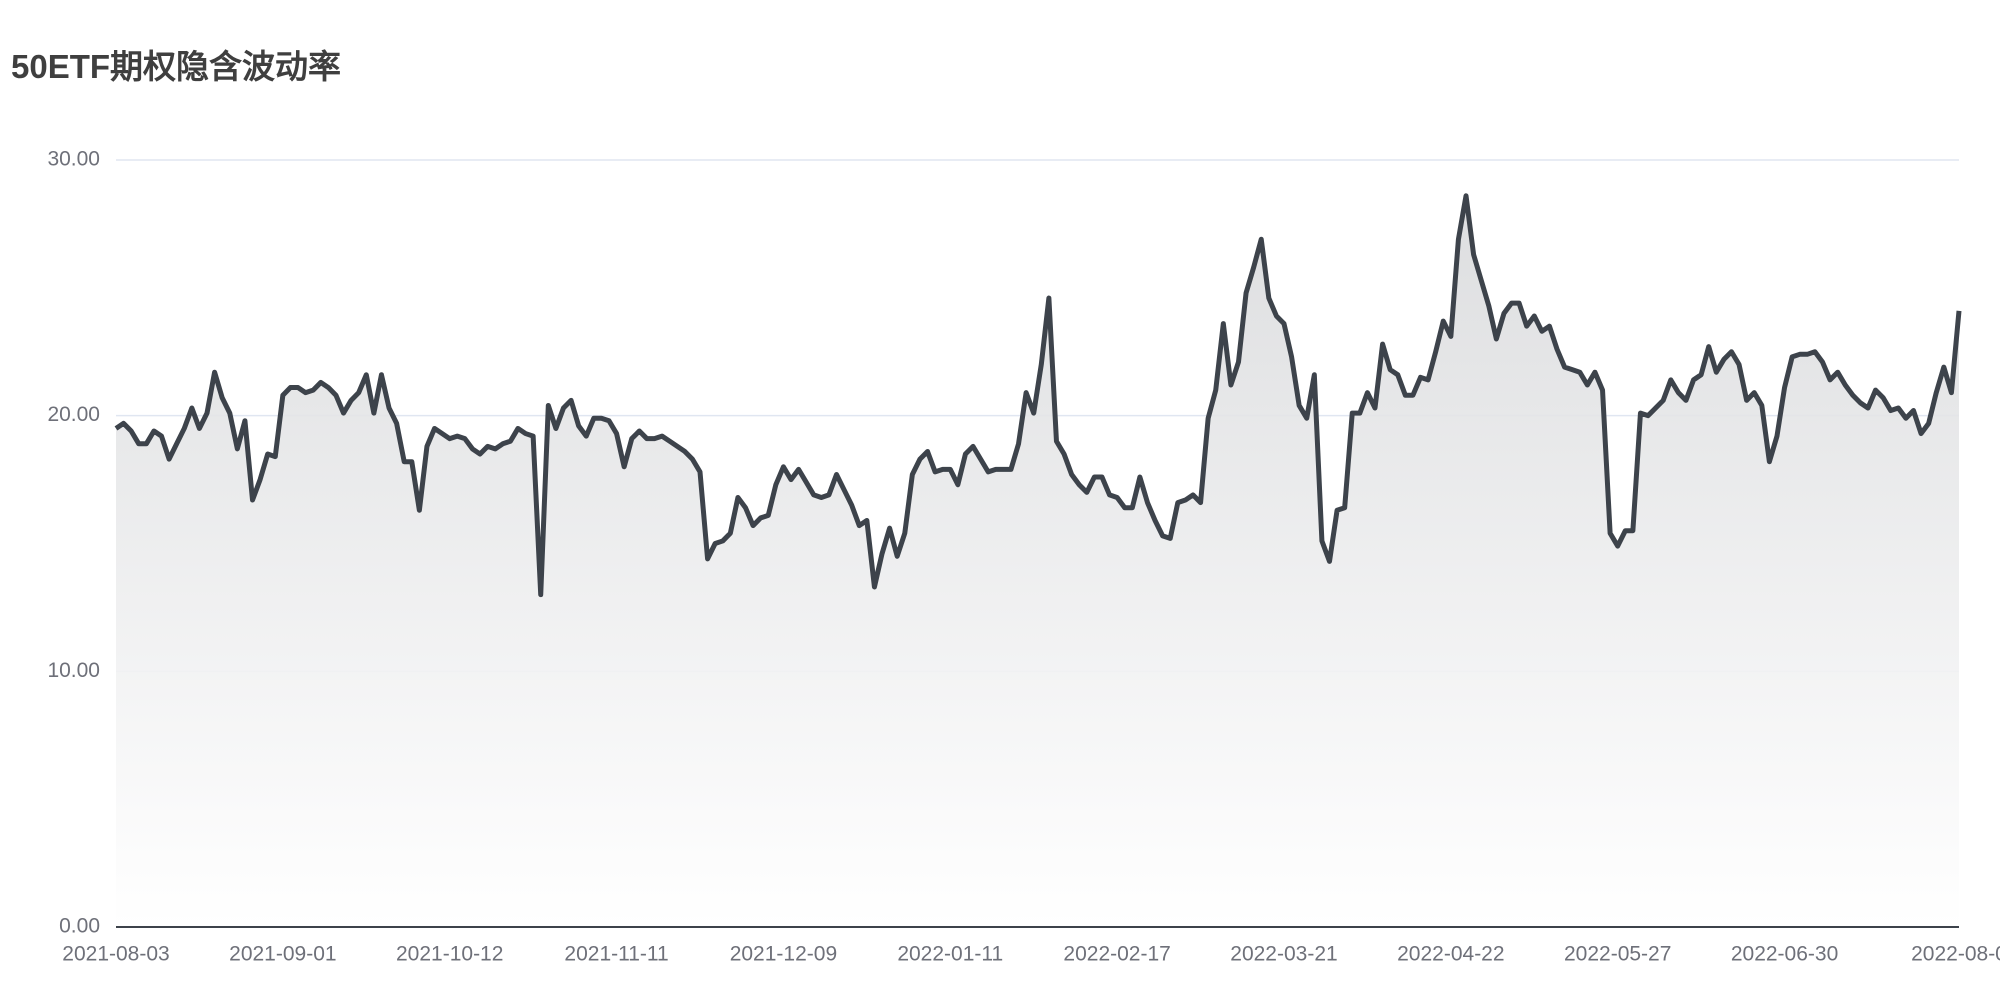 Image resolution: width=2000 pixels, height=1000 pixels. What do you see at coordinates (73, 670) in the screenshot?
I see `y-tick-label: 10.00` at bounding box center [73, 670].